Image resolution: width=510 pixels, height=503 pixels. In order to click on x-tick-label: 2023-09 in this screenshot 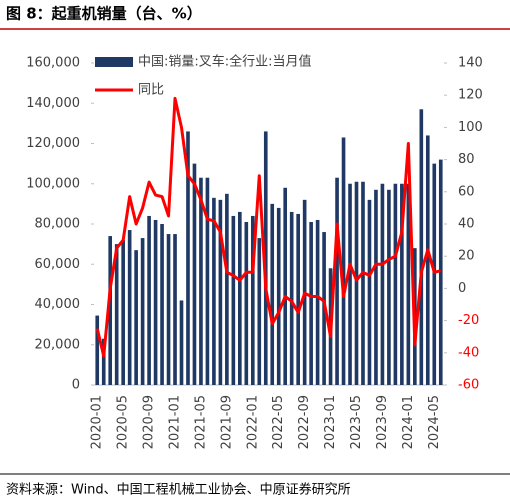, I will do `click(382, 422)`.